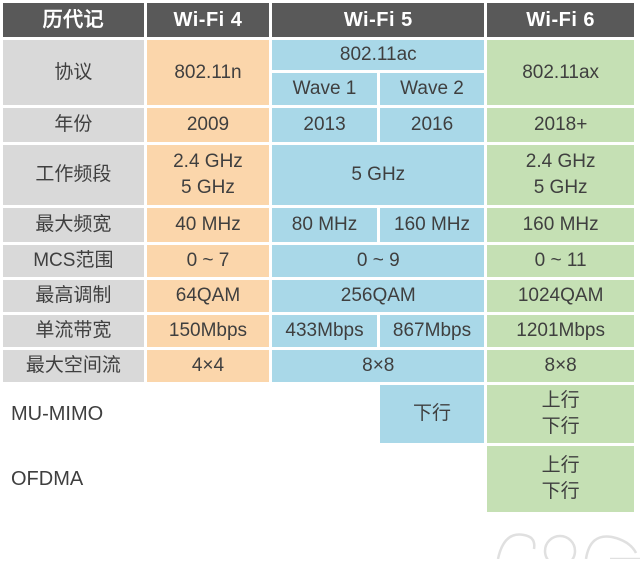 Image resolution: width=640 pixels, height=564 pixels. I want to click on cell-spatial-wifi4: 4×4, so click(208, 366).